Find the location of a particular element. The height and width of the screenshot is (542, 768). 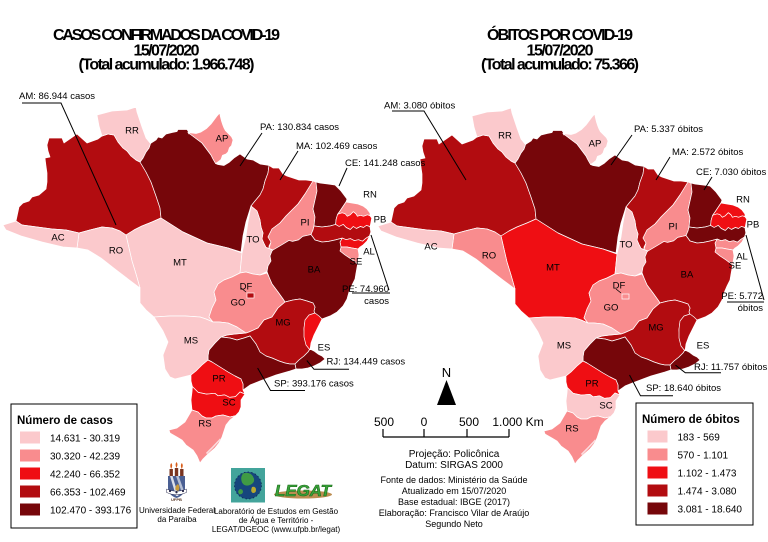

svg-text: (Total acumulado: 1.966.748) is located at coordinates (167, 65).